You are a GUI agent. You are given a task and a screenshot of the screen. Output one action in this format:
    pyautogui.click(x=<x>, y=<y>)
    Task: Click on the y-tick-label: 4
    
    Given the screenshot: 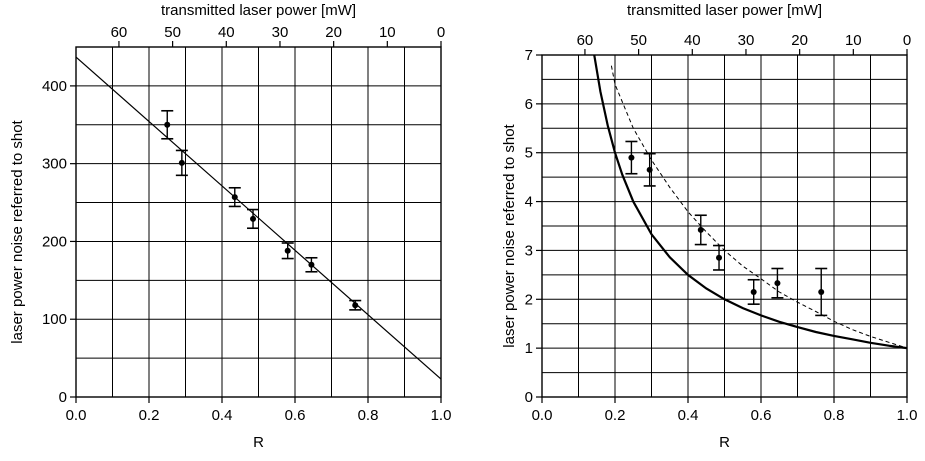 What is the action you would take?
    pyautogui.click(x=529, y=202)
    